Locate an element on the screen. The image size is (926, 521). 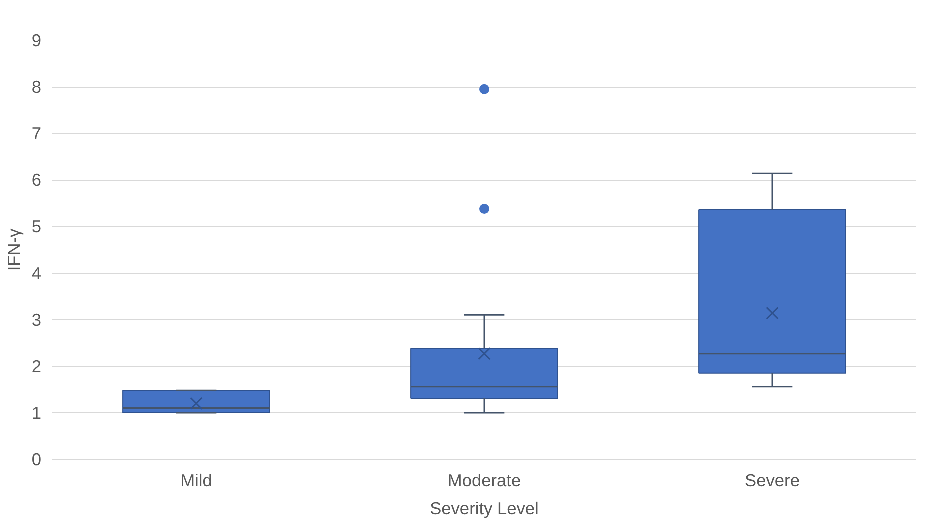
x-tick-label: Severe is located at coordinates (772, 480).